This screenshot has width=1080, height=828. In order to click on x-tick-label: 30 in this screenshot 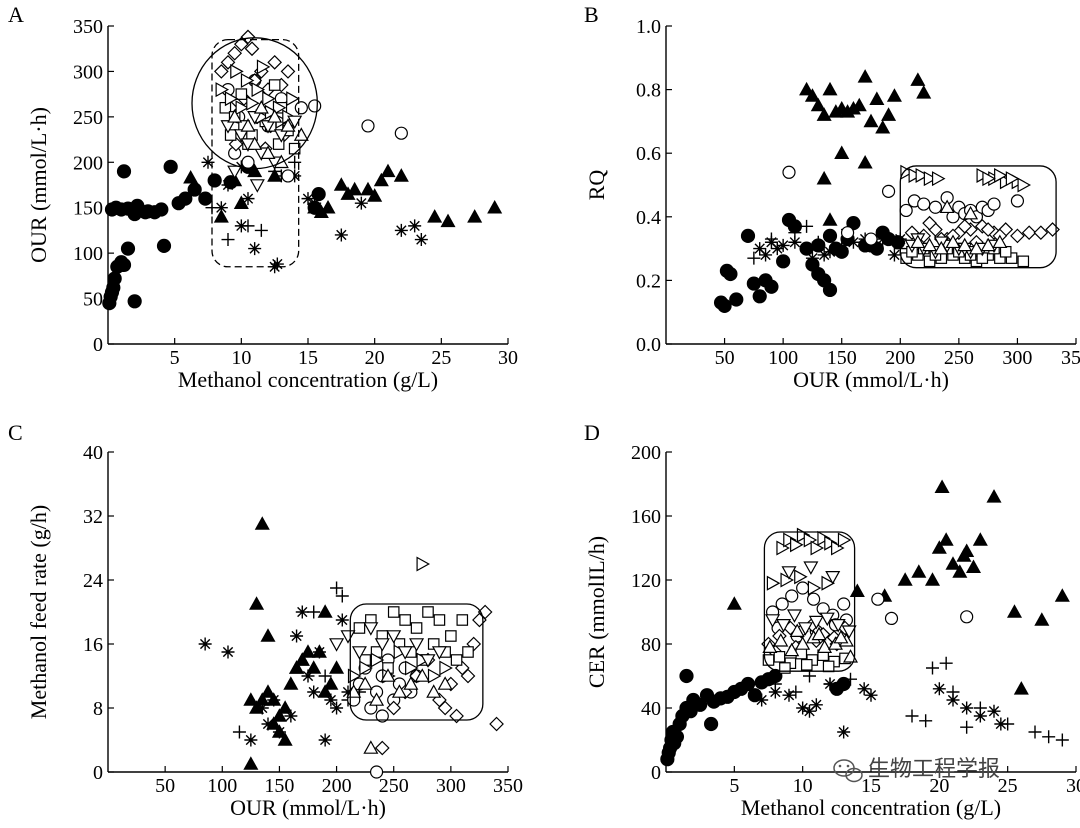, I will do `click(508, 358)`.